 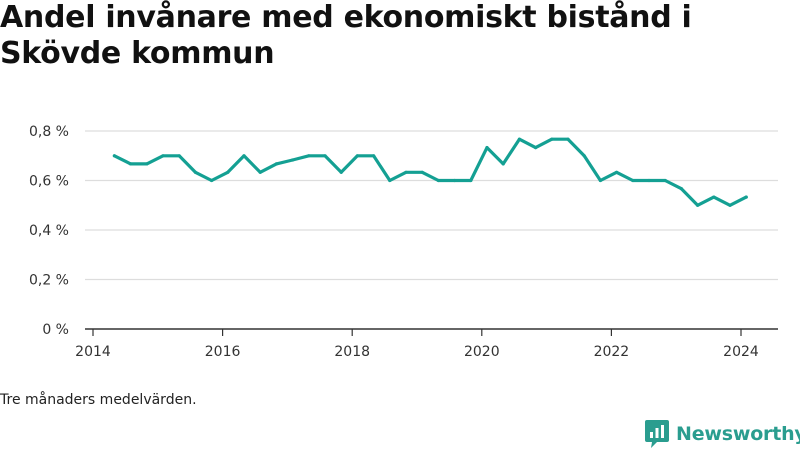 I want to click on x-tick-label: 2024, so click(x=741, y=352).